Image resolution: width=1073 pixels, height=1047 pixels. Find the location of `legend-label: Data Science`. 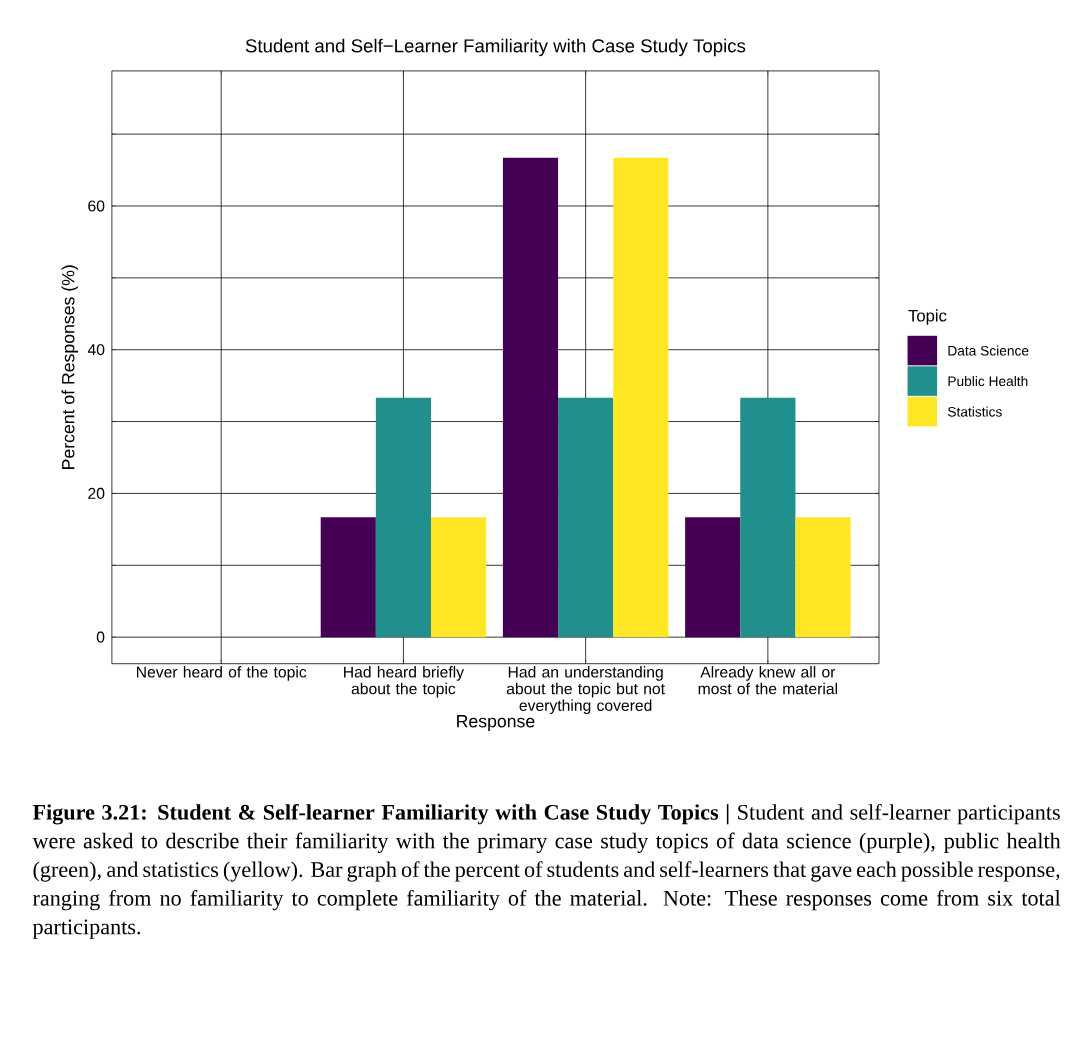

legend-label: Data Science is located at coordinates (988, 350).